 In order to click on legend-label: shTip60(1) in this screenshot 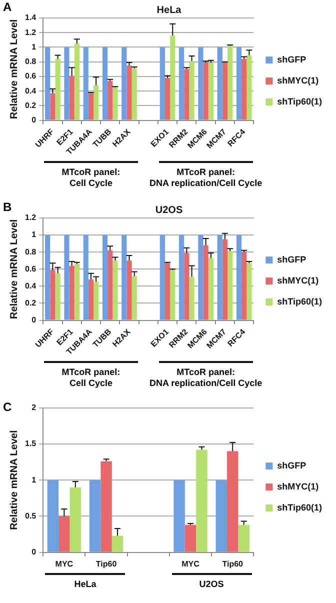, I will do `click(299, 301)`.